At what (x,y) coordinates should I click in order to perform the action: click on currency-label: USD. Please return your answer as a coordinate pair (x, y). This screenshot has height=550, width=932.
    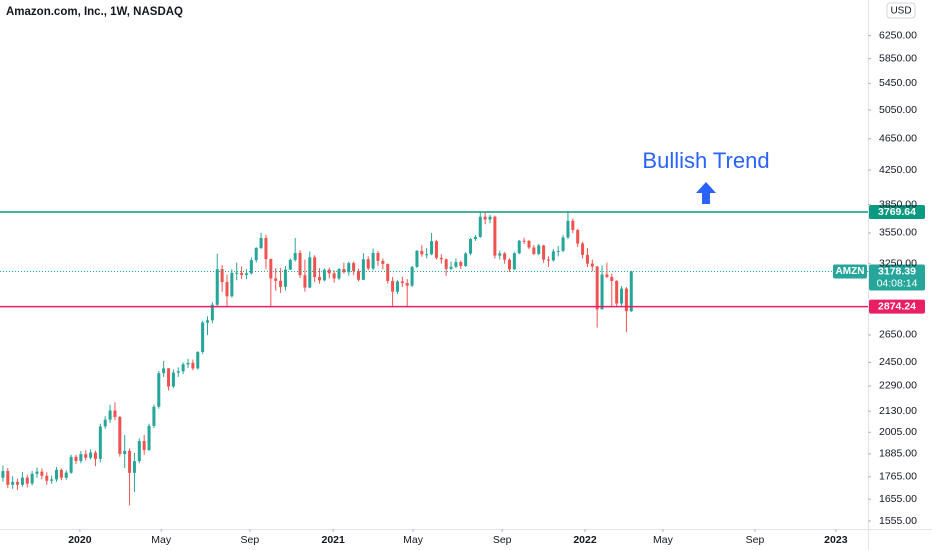
    Looking at the image, I should click on (900, 11).